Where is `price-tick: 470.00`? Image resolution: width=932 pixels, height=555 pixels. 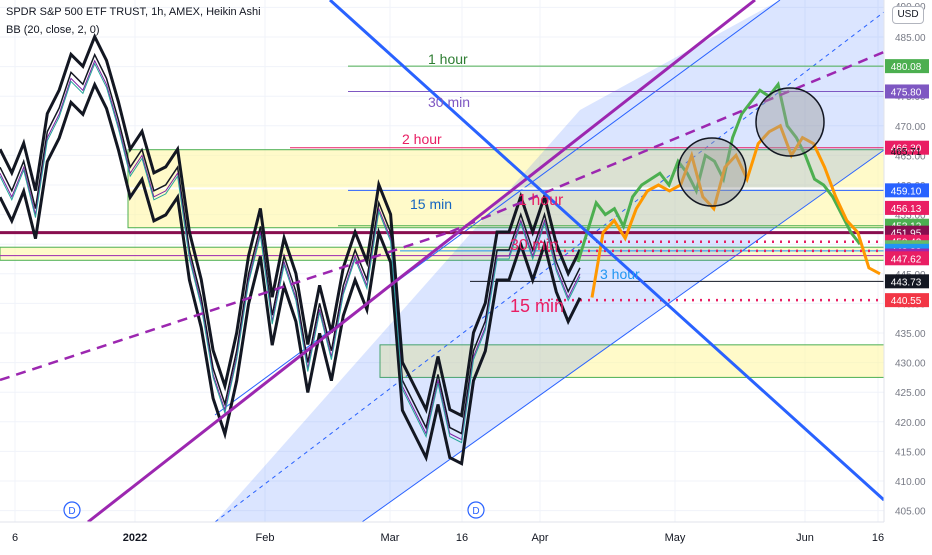 price-tick: 470.00 is located at coordinates (910, 127).